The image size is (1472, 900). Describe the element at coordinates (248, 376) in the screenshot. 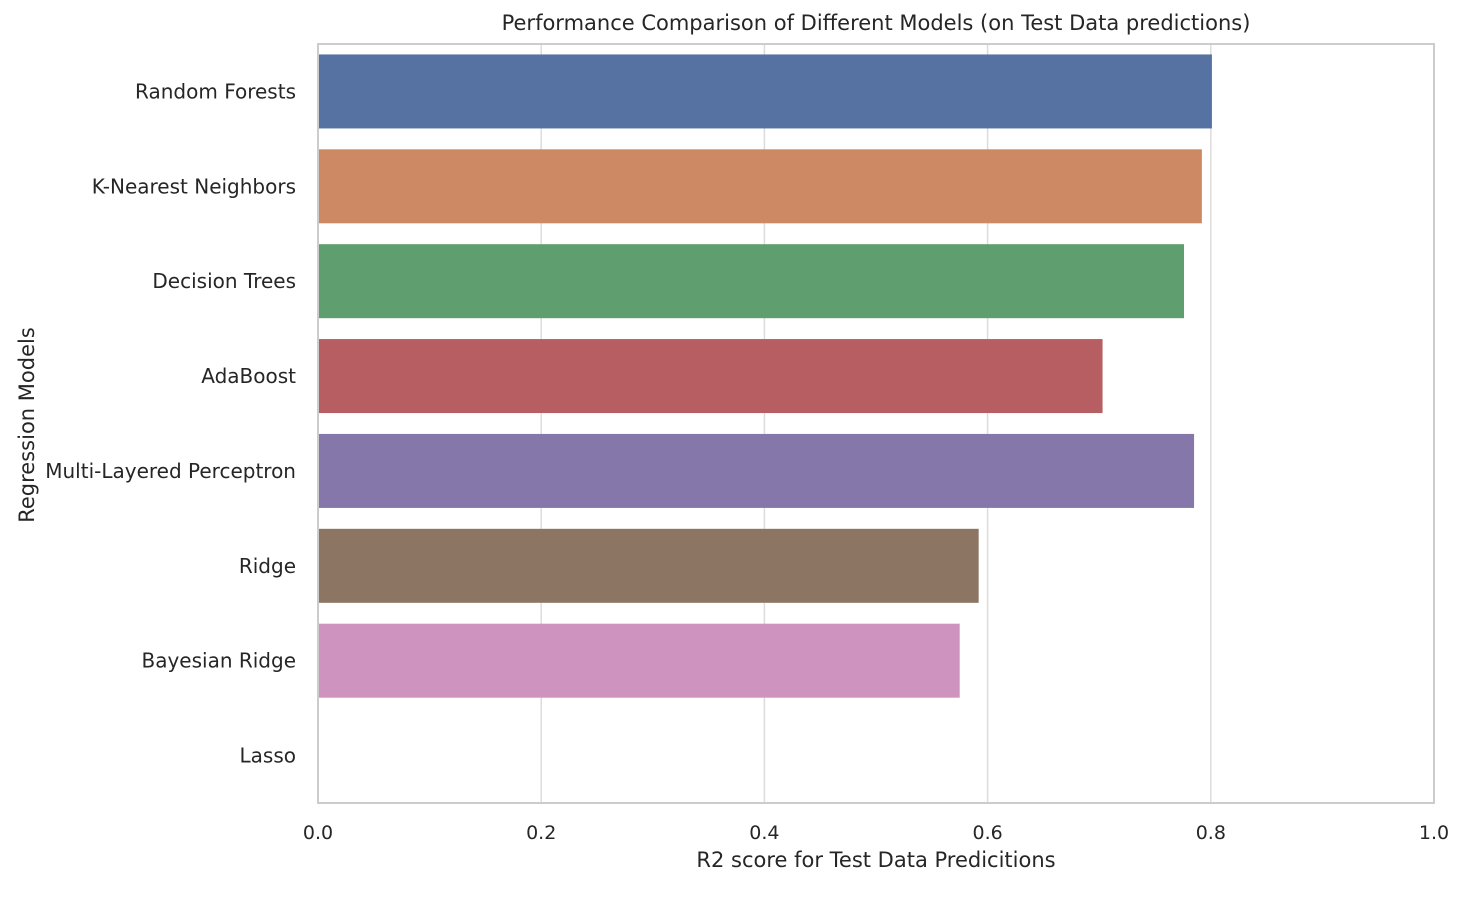

I see `y-tick-label: AdaBoost` at that location.